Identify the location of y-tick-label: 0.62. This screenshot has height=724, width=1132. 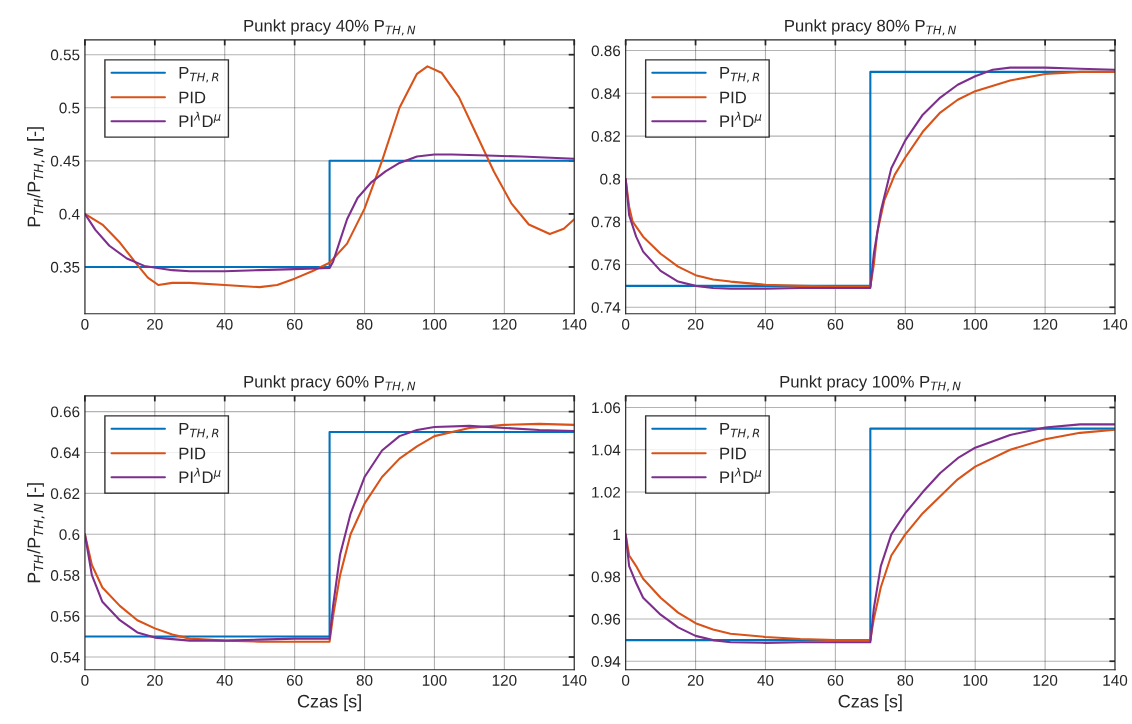
(65, 494).